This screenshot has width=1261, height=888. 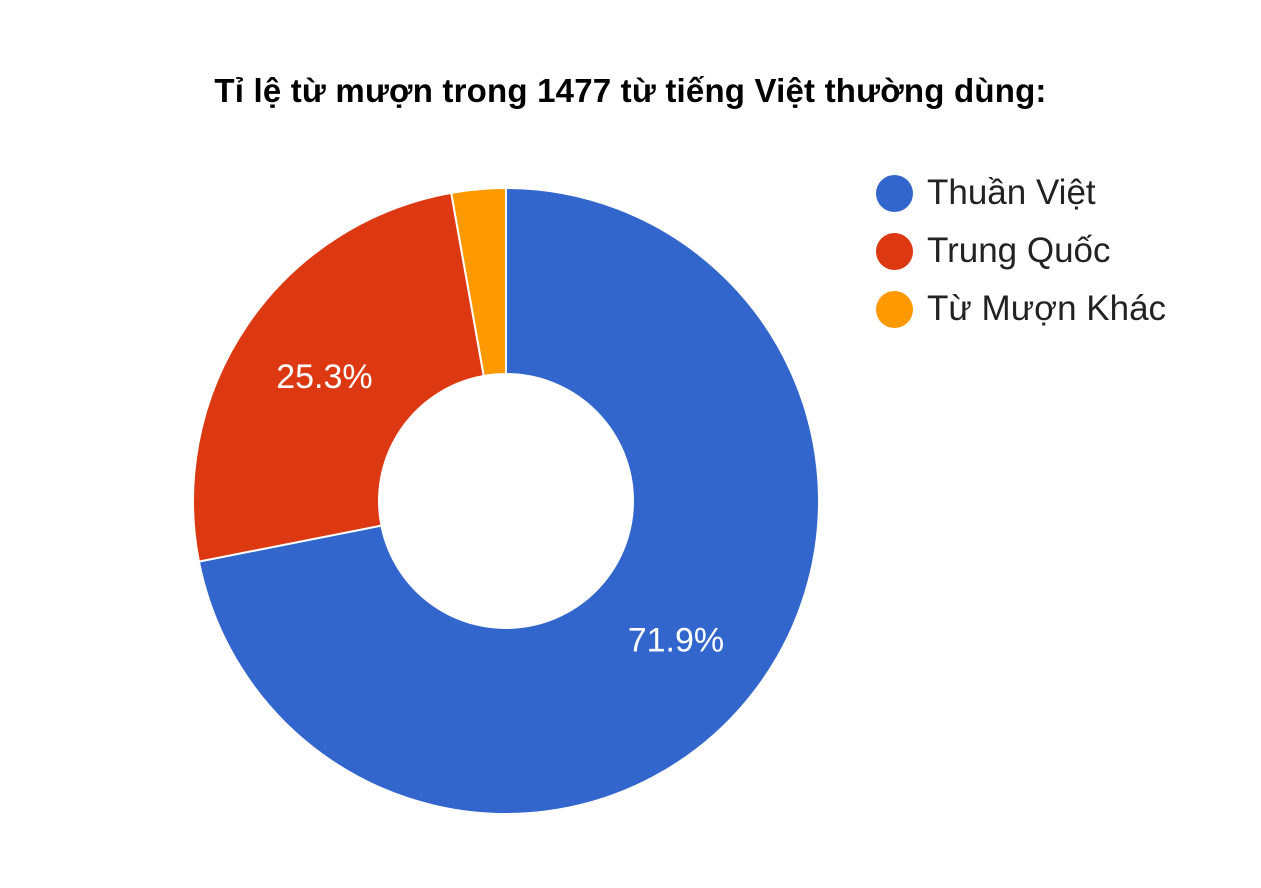 I want to click on legend-swatch-thuan-viet, so click(x=894, y=193).